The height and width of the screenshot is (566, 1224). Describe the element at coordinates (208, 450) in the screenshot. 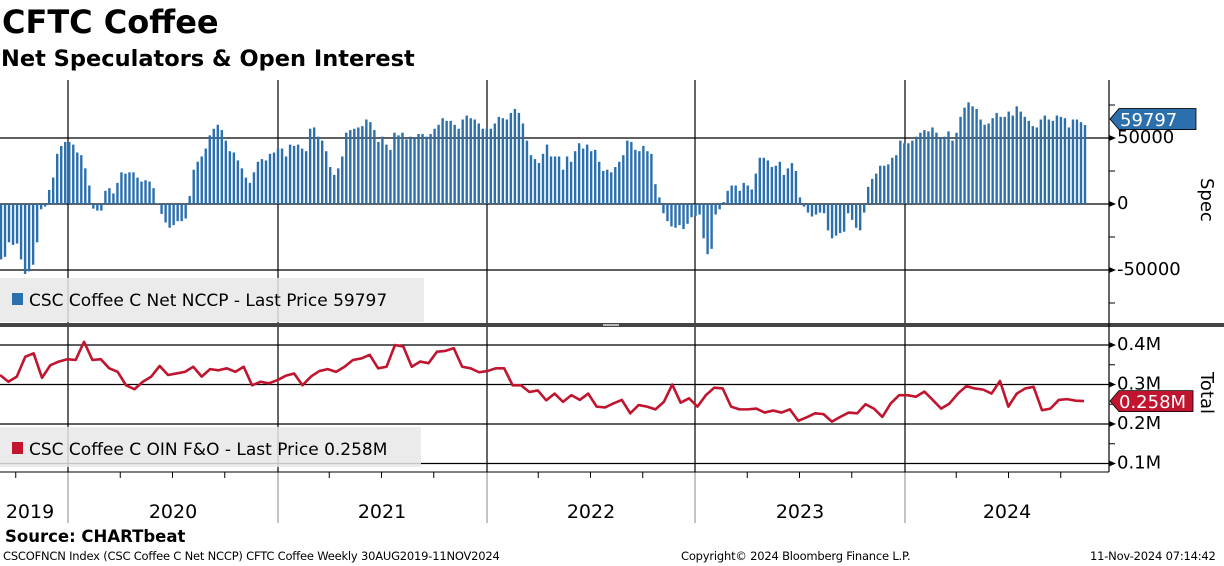

I see `legend-oi-label: CSC Coffee C OIN F&O - Last Price 0.258M` at that location.